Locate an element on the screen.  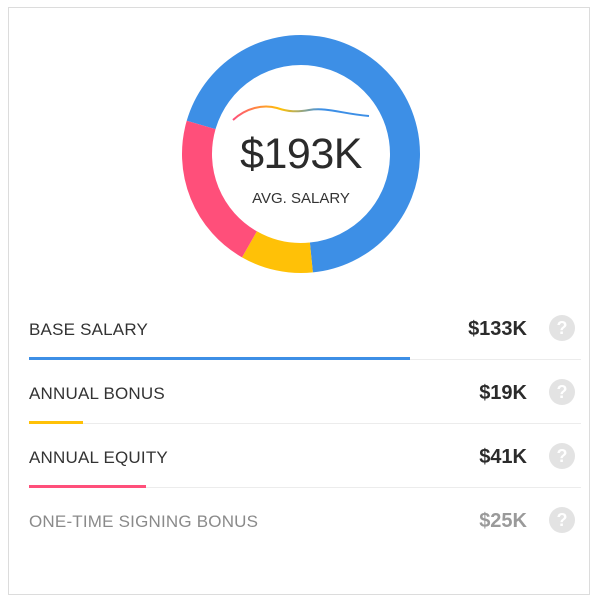
row-signing-bonus: ONE-TIME SIGNING BONUS $25K ? is located at coordinates (305, 520).